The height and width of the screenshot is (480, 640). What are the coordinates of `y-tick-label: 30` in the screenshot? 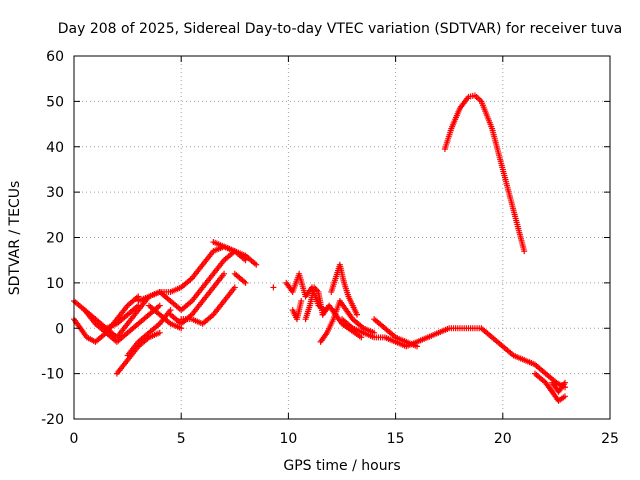 It's located at (55, 193).